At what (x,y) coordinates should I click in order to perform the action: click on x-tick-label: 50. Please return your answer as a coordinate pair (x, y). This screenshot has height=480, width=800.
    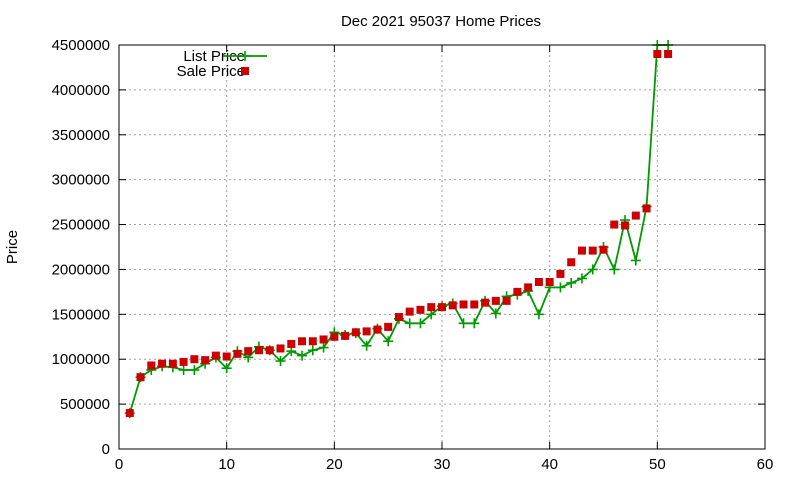
    Looking at the image, I should click on (657, 464).